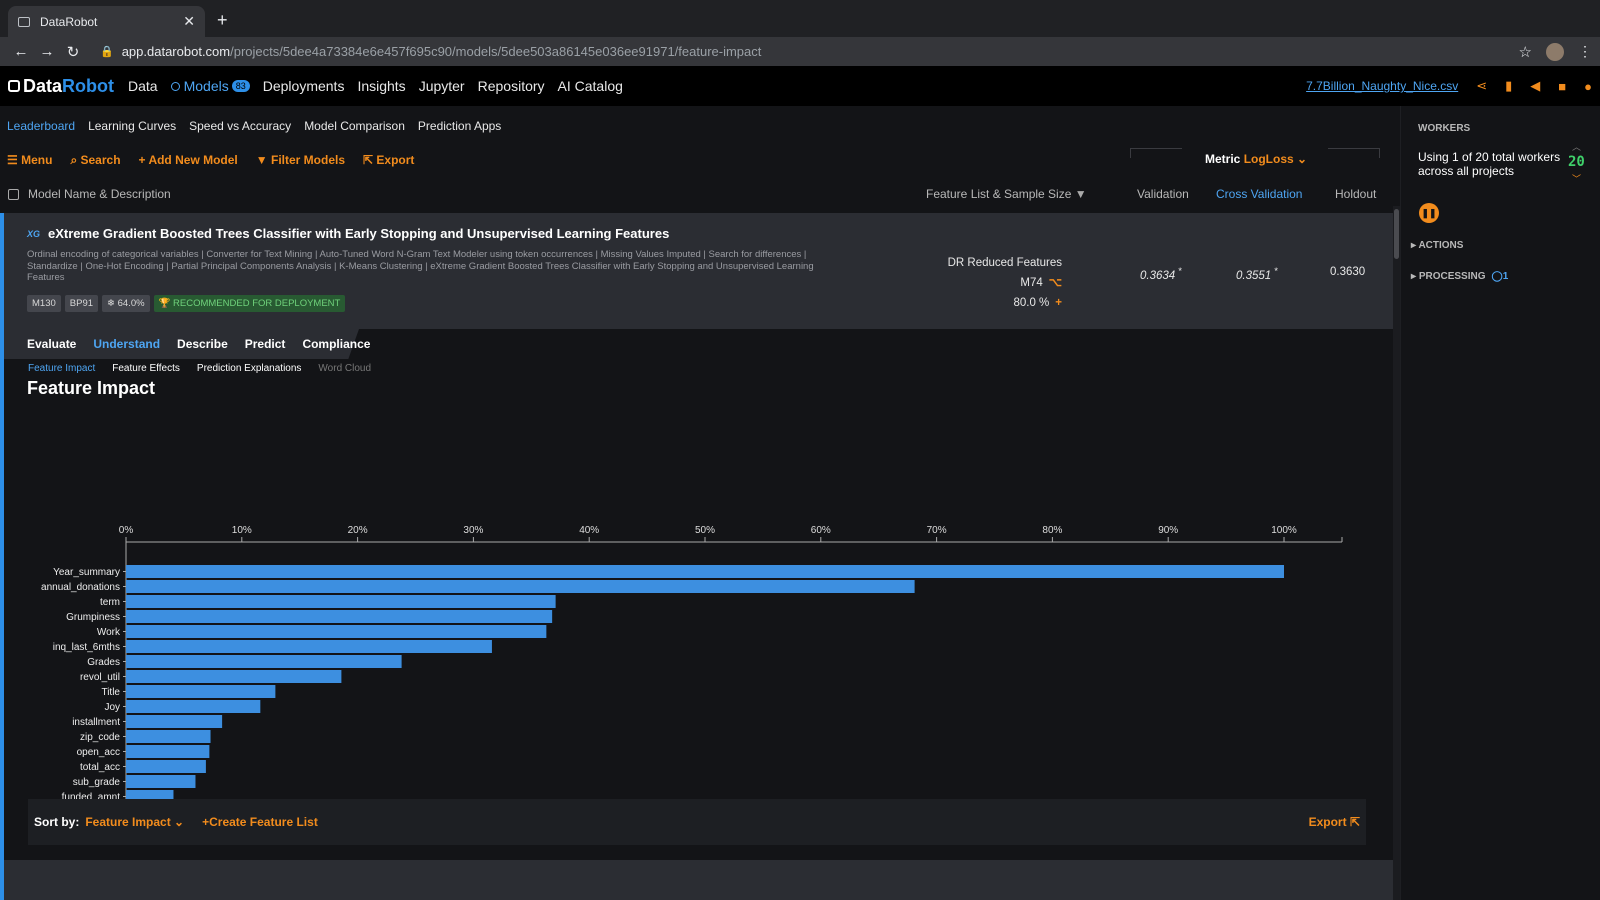 The height and width of the screenshot is (900, 1600). I want to click on docs-icon: ▮, so click(1509, 85).